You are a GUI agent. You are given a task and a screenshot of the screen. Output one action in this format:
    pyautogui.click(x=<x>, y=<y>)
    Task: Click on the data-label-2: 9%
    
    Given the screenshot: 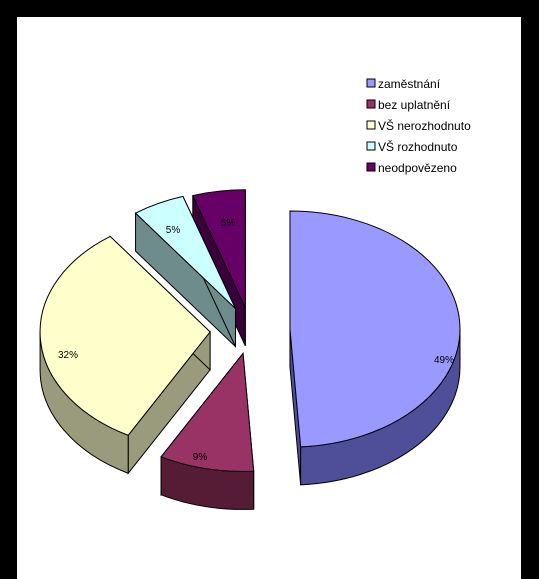 What is the action you would take?
    pyautogui.click(x=200, y=457)
    